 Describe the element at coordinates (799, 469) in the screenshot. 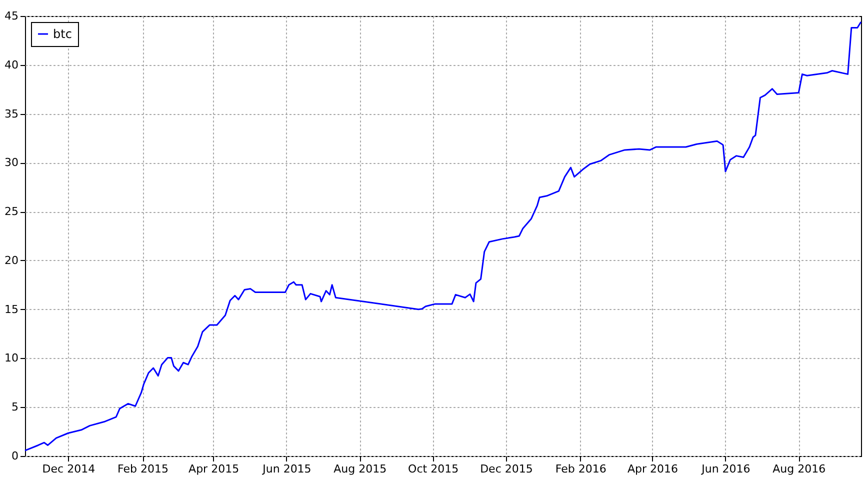

I see `x-tick-label: Aug 2016` at that location.